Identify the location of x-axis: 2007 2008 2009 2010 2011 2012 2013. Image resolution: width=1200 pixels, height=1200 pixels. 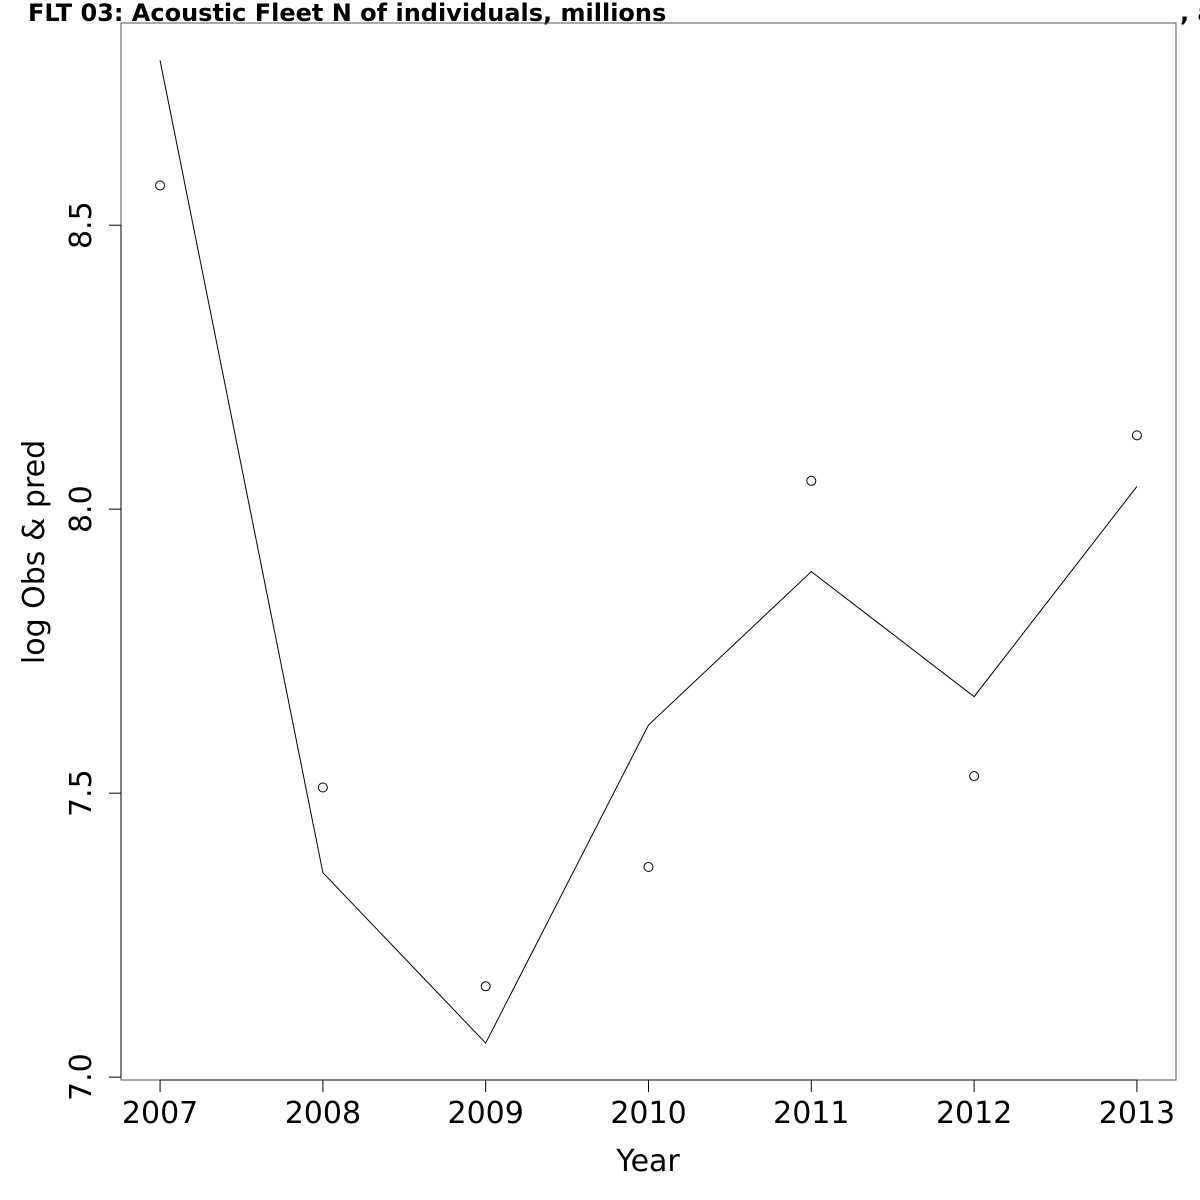
(648, 1105).